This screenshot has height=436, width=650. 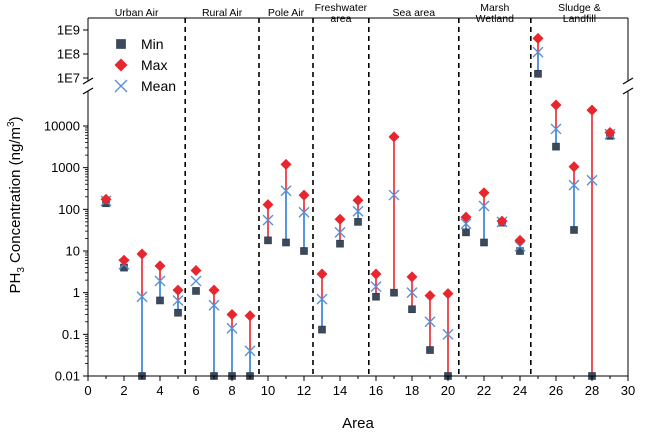 I want to click on x-axis-title: Area, so click(x=358, y=423).